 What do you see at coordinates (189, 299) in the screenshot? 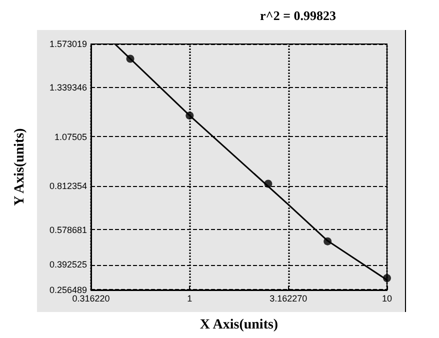
I see `x-tick-label: 1` at bounding box center [189, 299].